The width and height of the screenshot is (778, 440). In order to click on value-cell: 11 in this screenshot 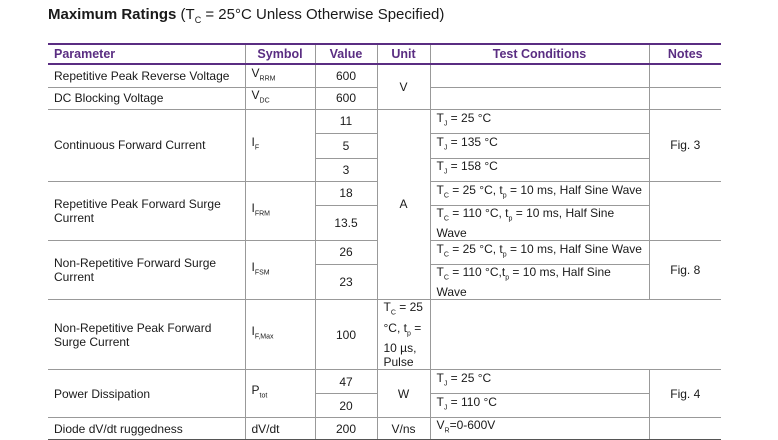, I will do `click(346, 121)`.